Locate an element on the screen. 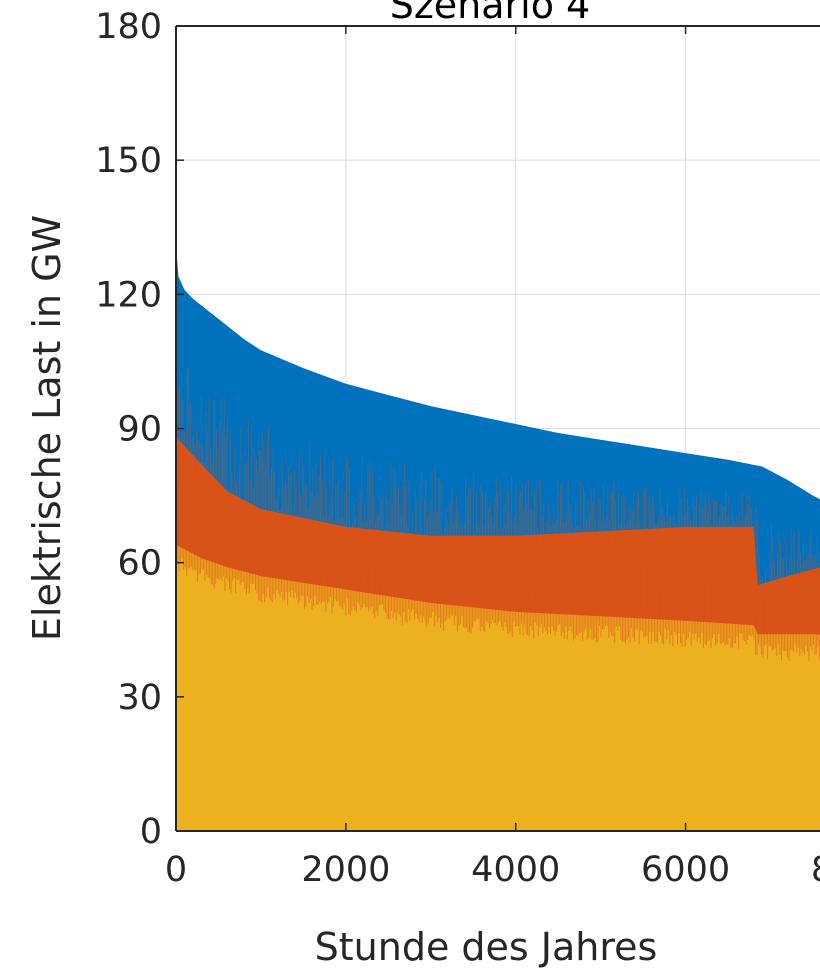 The width and height of the screenshot is (820, 976). y-tick-label-5: 150 is located at coordinates (128, 161).